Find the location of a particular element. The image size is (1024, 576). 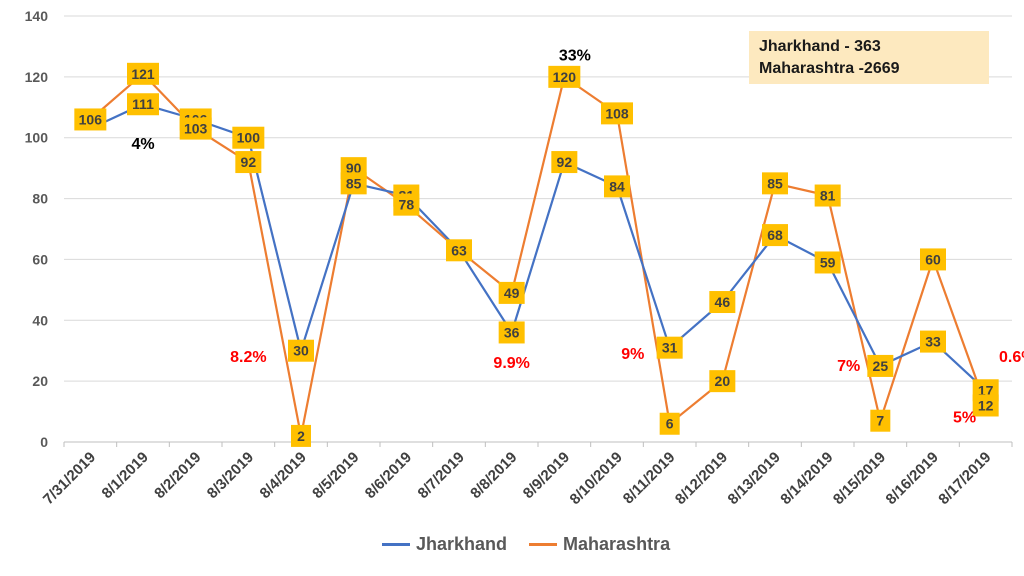

data-label-text: 85 is located at coordinates (354, 183).